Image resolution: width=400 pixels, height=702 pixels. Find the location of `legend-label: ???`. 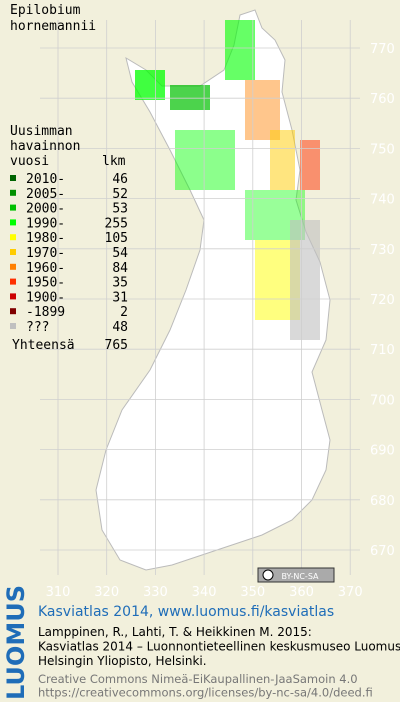

legend-label: ??? is located at coordinates (37, 327).